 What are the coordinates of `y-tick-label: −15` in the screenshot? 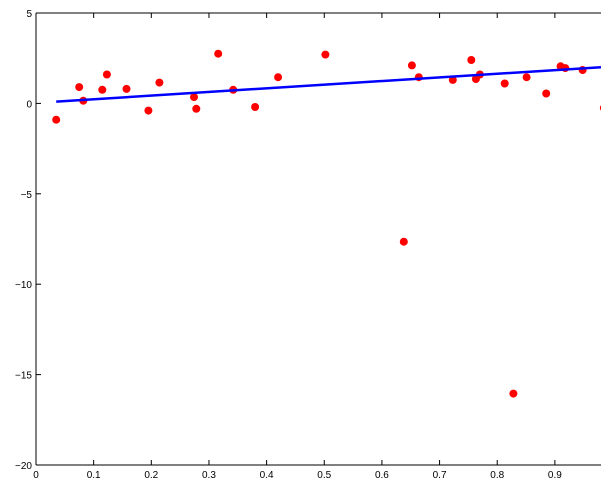 It's located at (23, 376).